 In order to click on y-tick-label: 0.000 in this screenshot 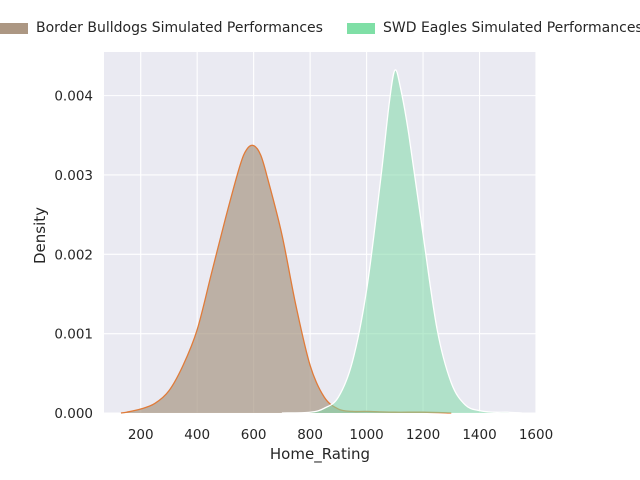, I will do `click(73, 414)`.